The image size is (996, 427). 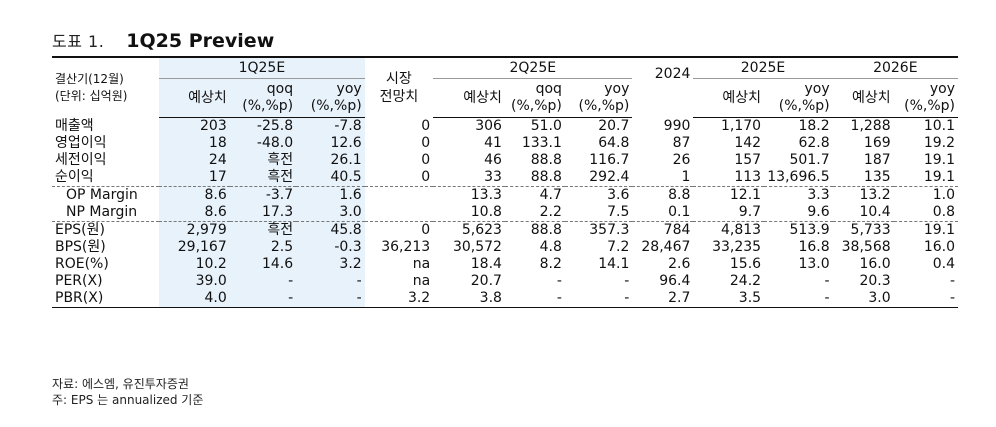 What do you see at coordinates (106, 299) in the screenshot?
I see `row-label: PBR(X)` at bounding box center [106, 299].